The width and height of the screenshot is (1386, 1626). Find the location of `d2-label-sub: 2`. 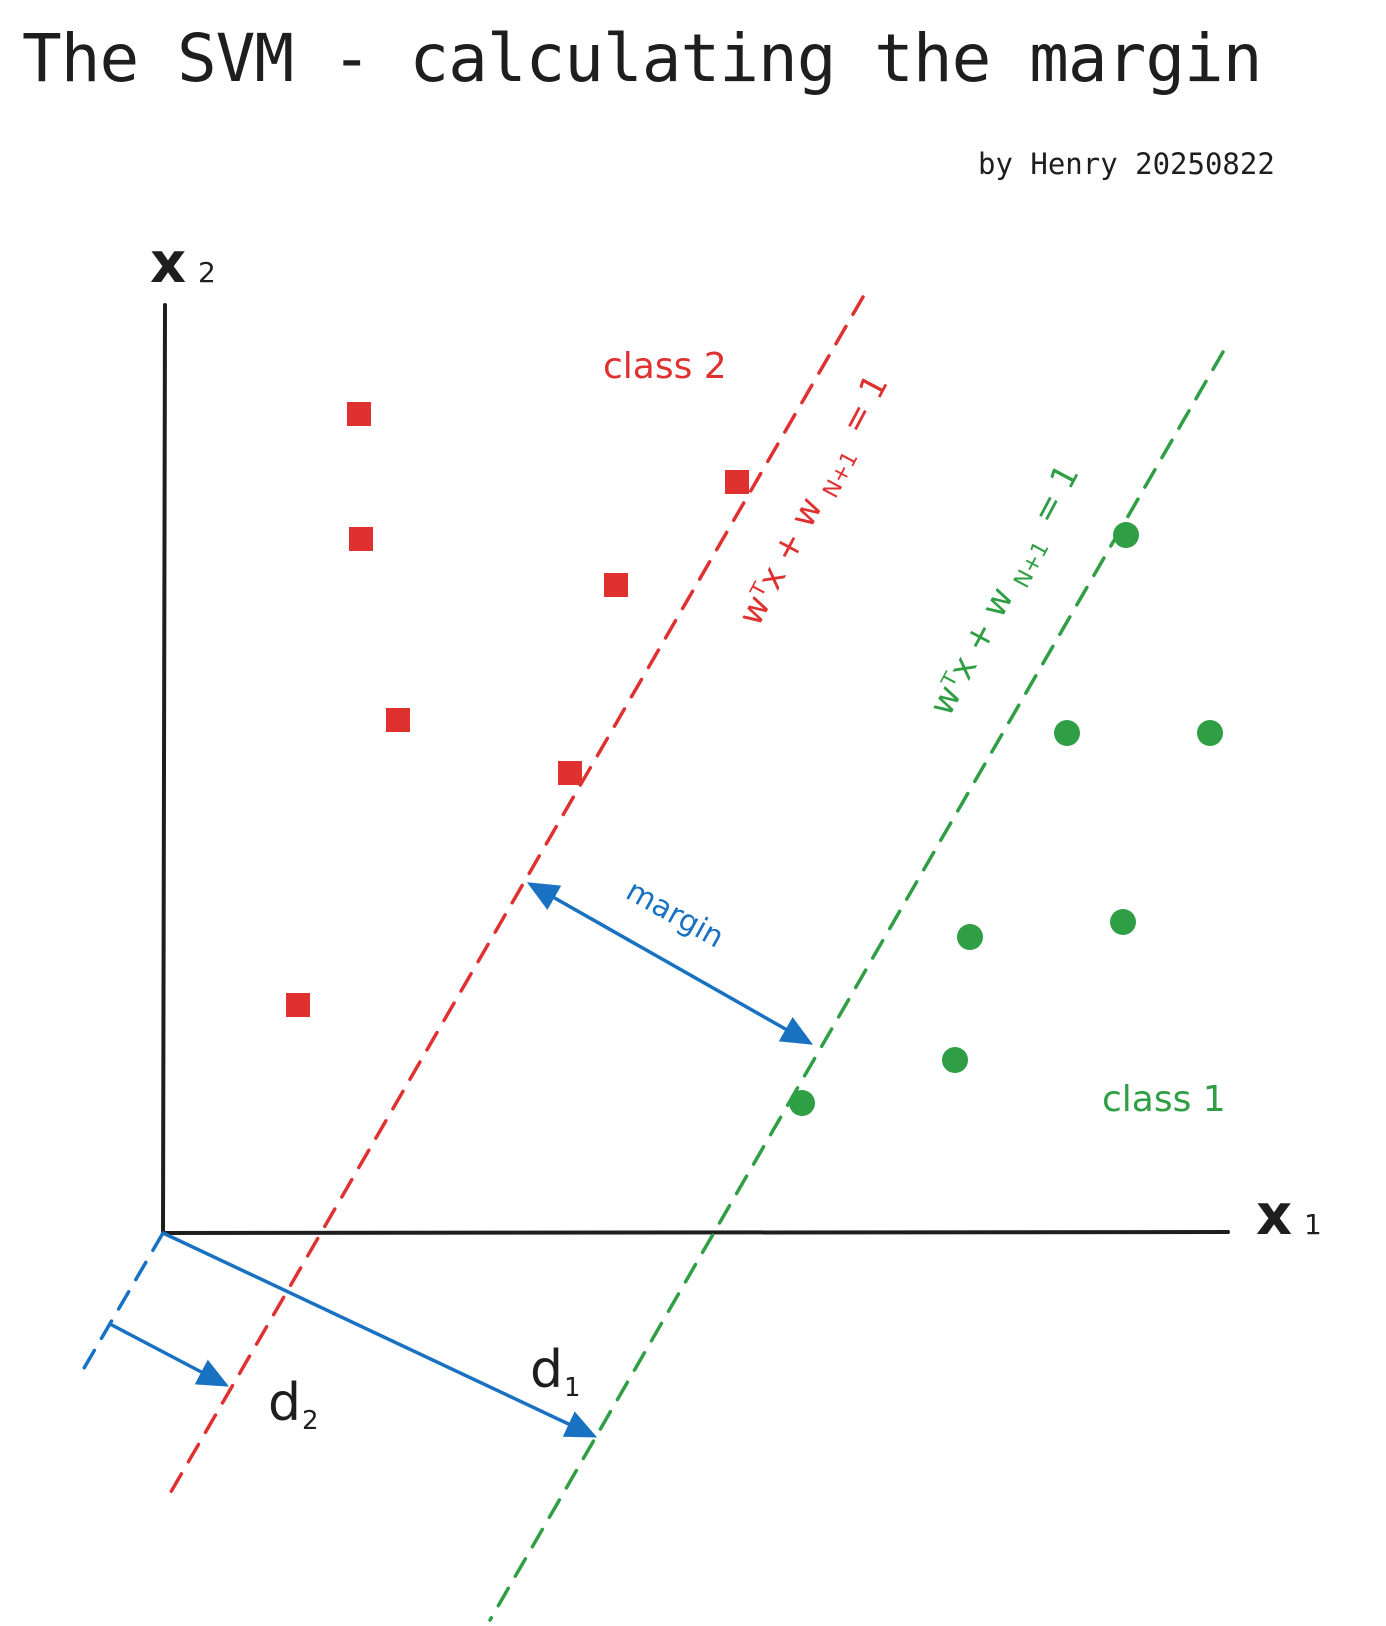

d2-label-sub: 2 is located at coordinates (310, 1421).